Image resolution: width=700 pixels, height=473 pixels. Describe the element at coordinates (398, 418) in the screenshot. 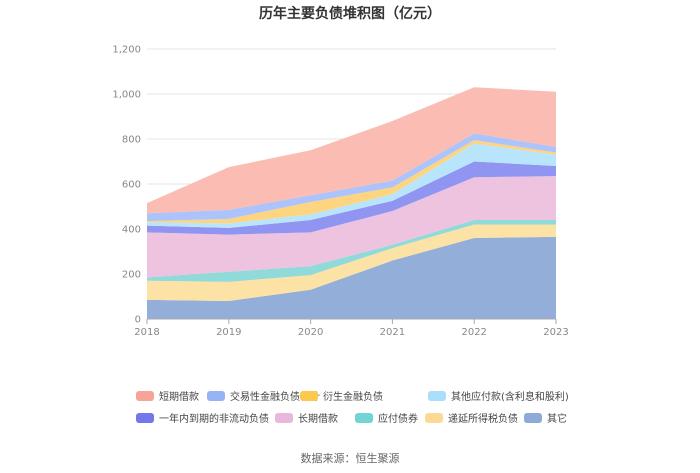

I see `legend-label: 应付债券` at that location.